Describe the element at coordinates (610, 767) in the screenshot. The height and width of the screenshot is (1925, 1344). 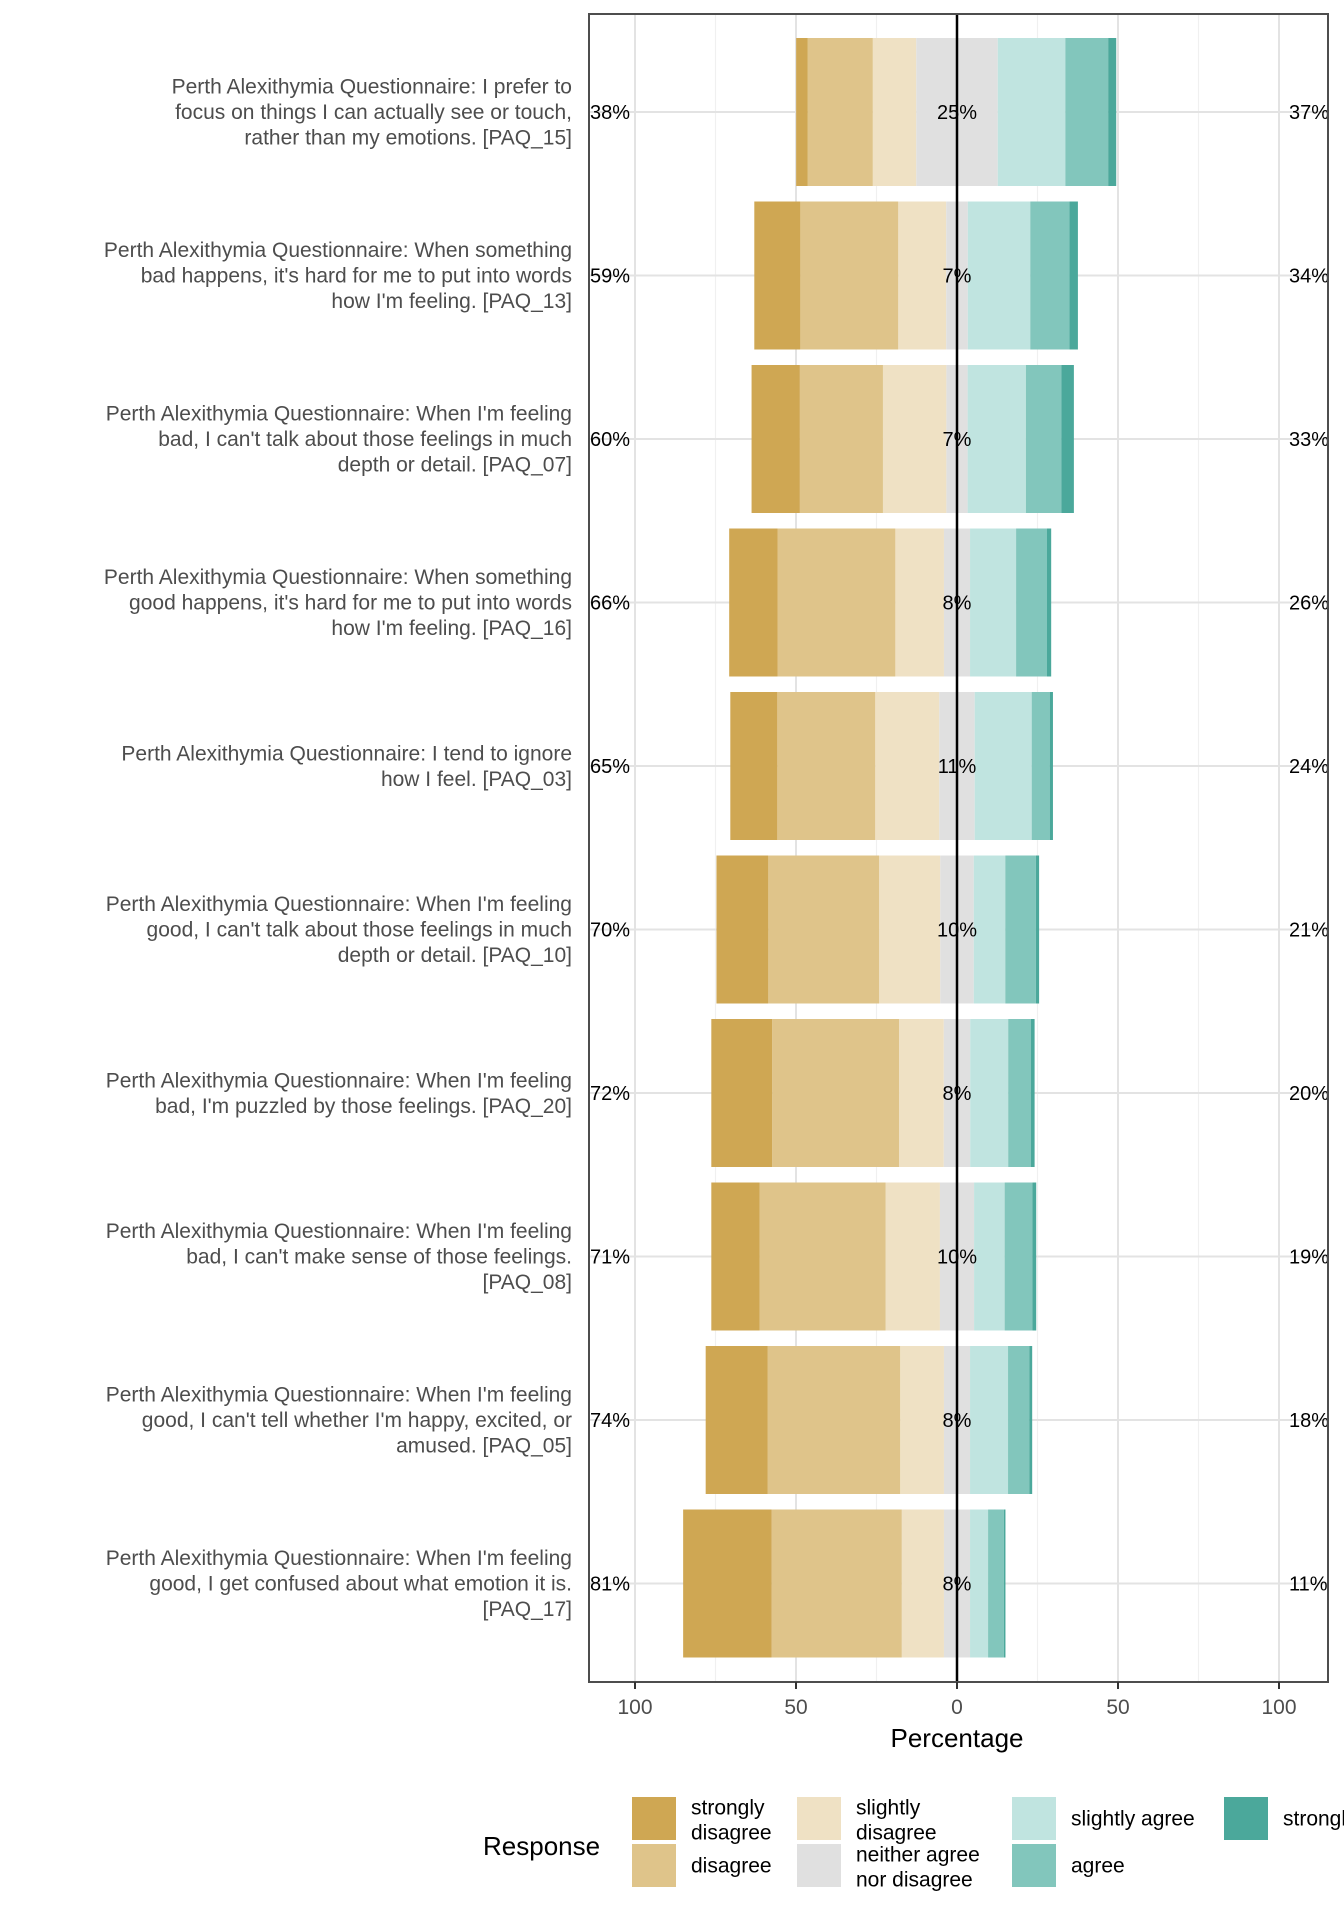
I see `left-percent-label: 65%` at that location.